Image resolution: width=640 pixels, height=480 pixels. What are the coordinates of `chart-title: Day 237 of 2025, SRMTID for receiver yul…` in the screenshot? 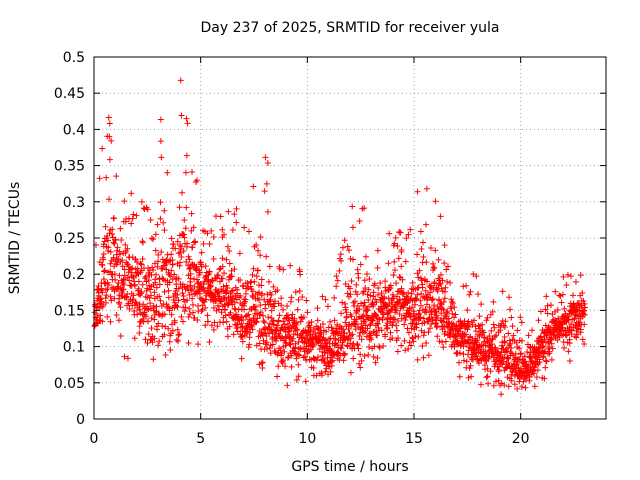 It's located at (349, 28).